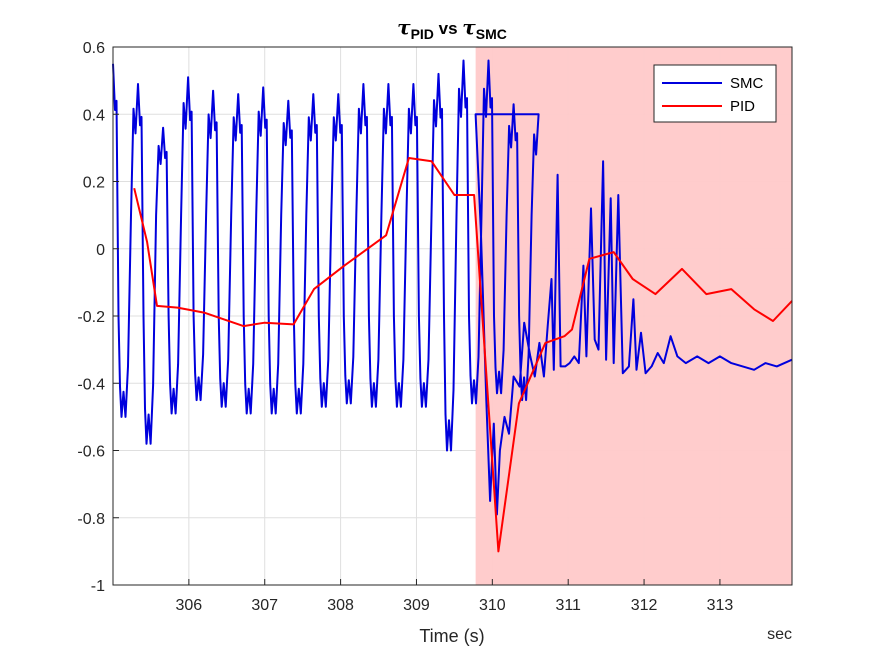 This screenshot has height=656, width=875. I want to click on x-tick-label: 313, so click(720, 605).